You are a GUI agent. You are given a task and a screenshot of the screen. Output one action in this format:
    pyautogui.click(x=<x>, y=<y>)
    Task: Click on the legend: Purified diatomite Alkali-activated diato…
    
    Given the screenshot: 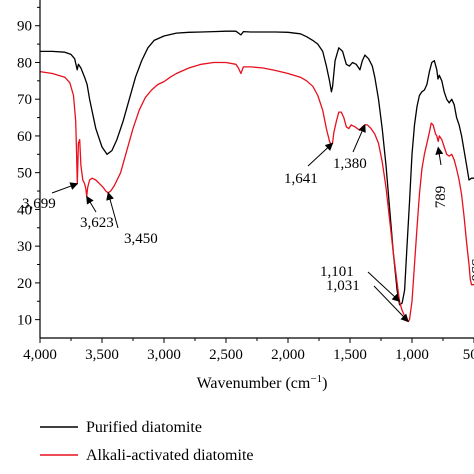 What is the action you would take?
    pyautogui.click(x=147, y=441)
    